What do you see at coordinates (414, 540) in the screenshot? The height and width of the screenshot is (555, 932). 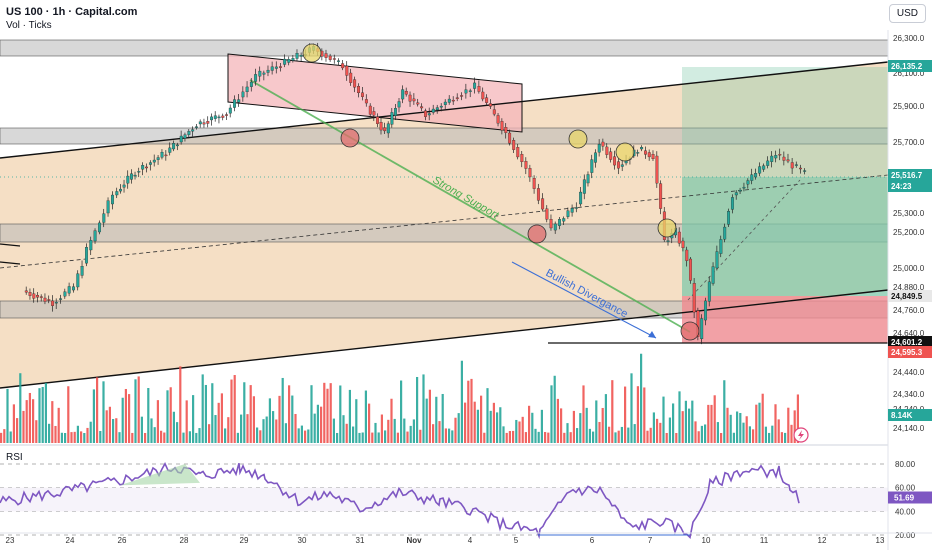 I see `time-axis-tick: Nov` at bounding box center [414, 540].